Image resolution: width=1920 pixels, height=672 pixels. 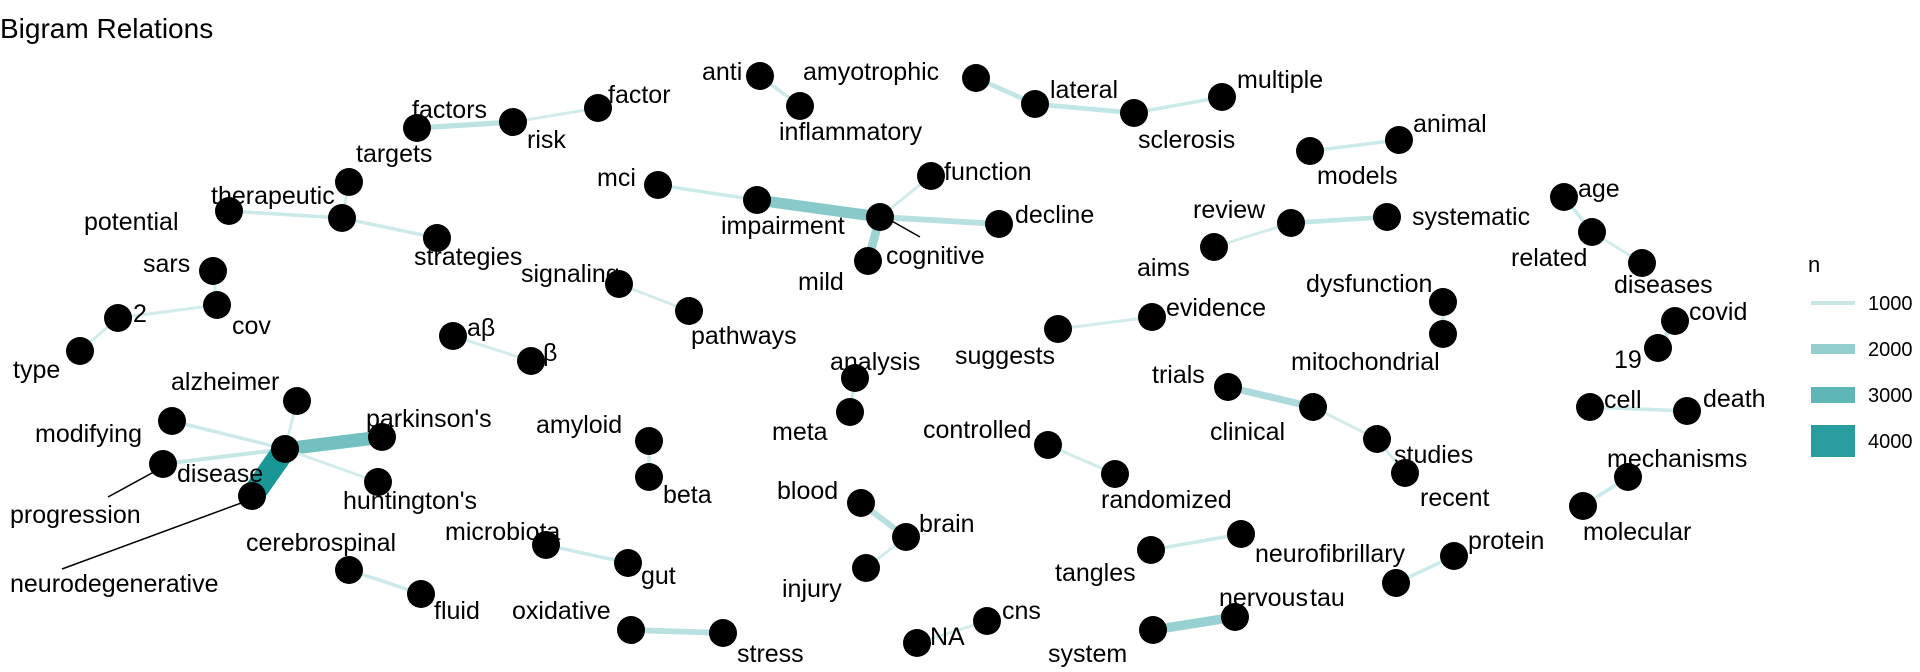 I want to click on edge-impairment-cognitive, so click(x=818, y=208).